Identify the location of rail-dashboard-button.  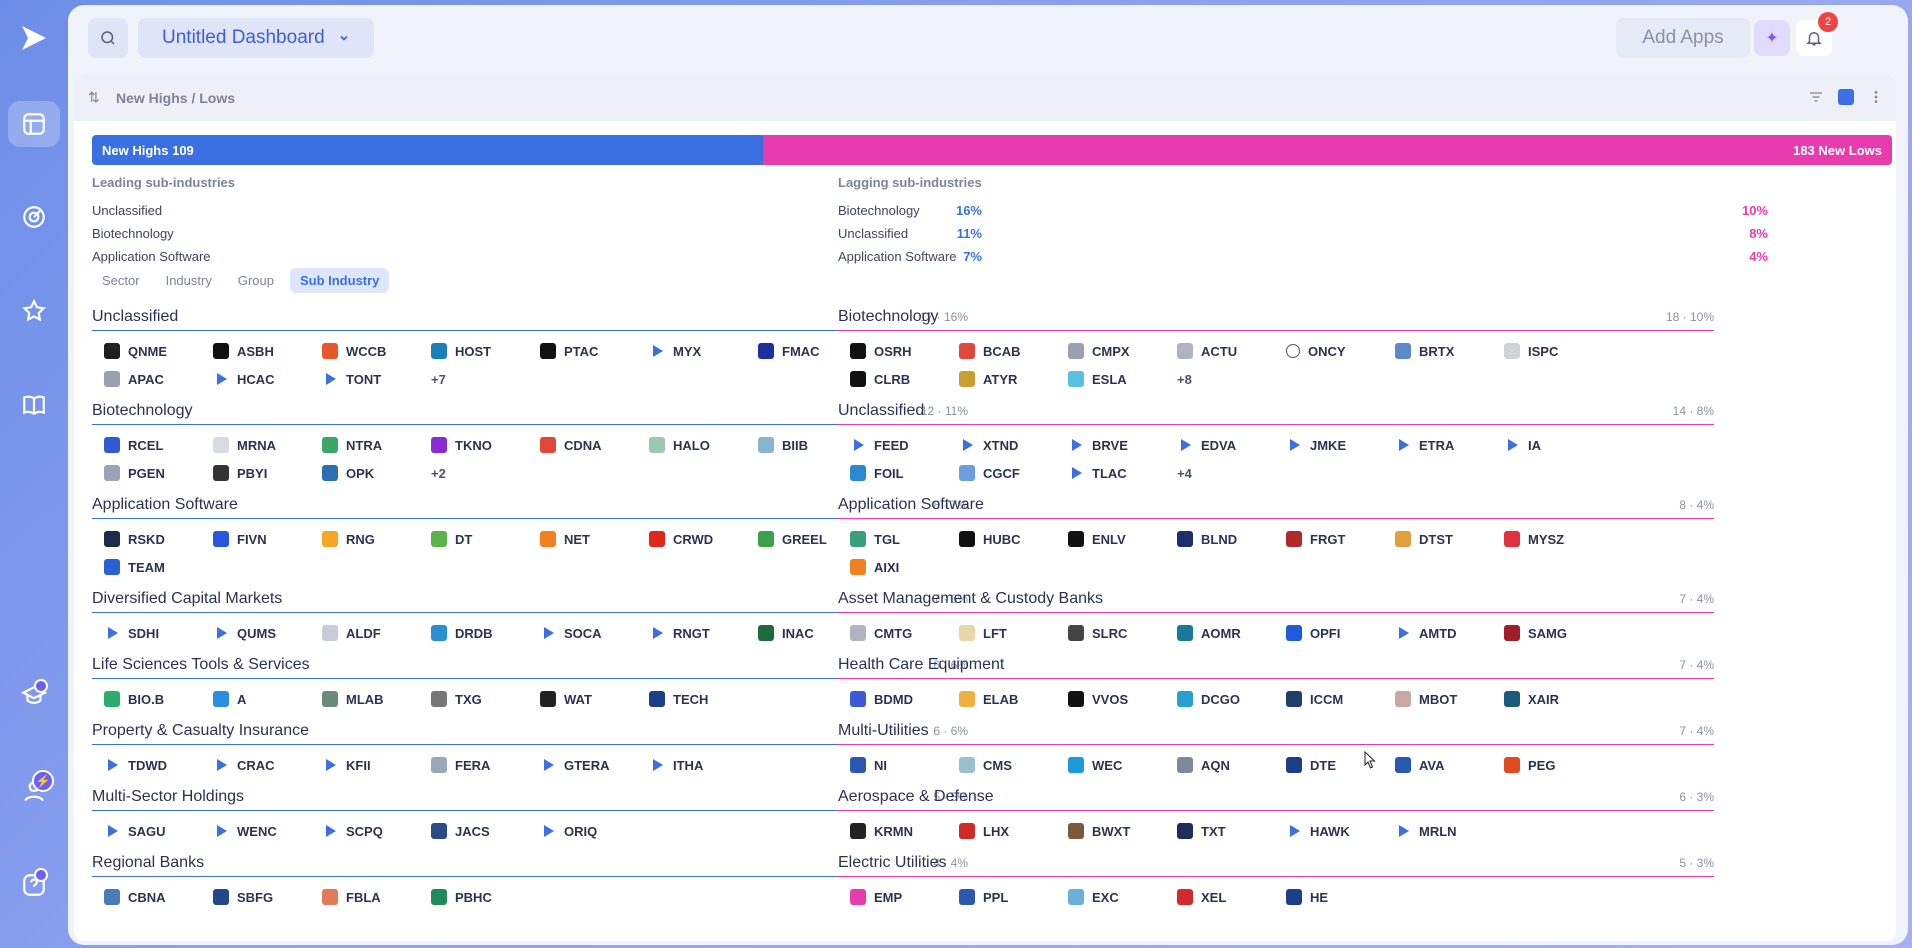
(34, 124).